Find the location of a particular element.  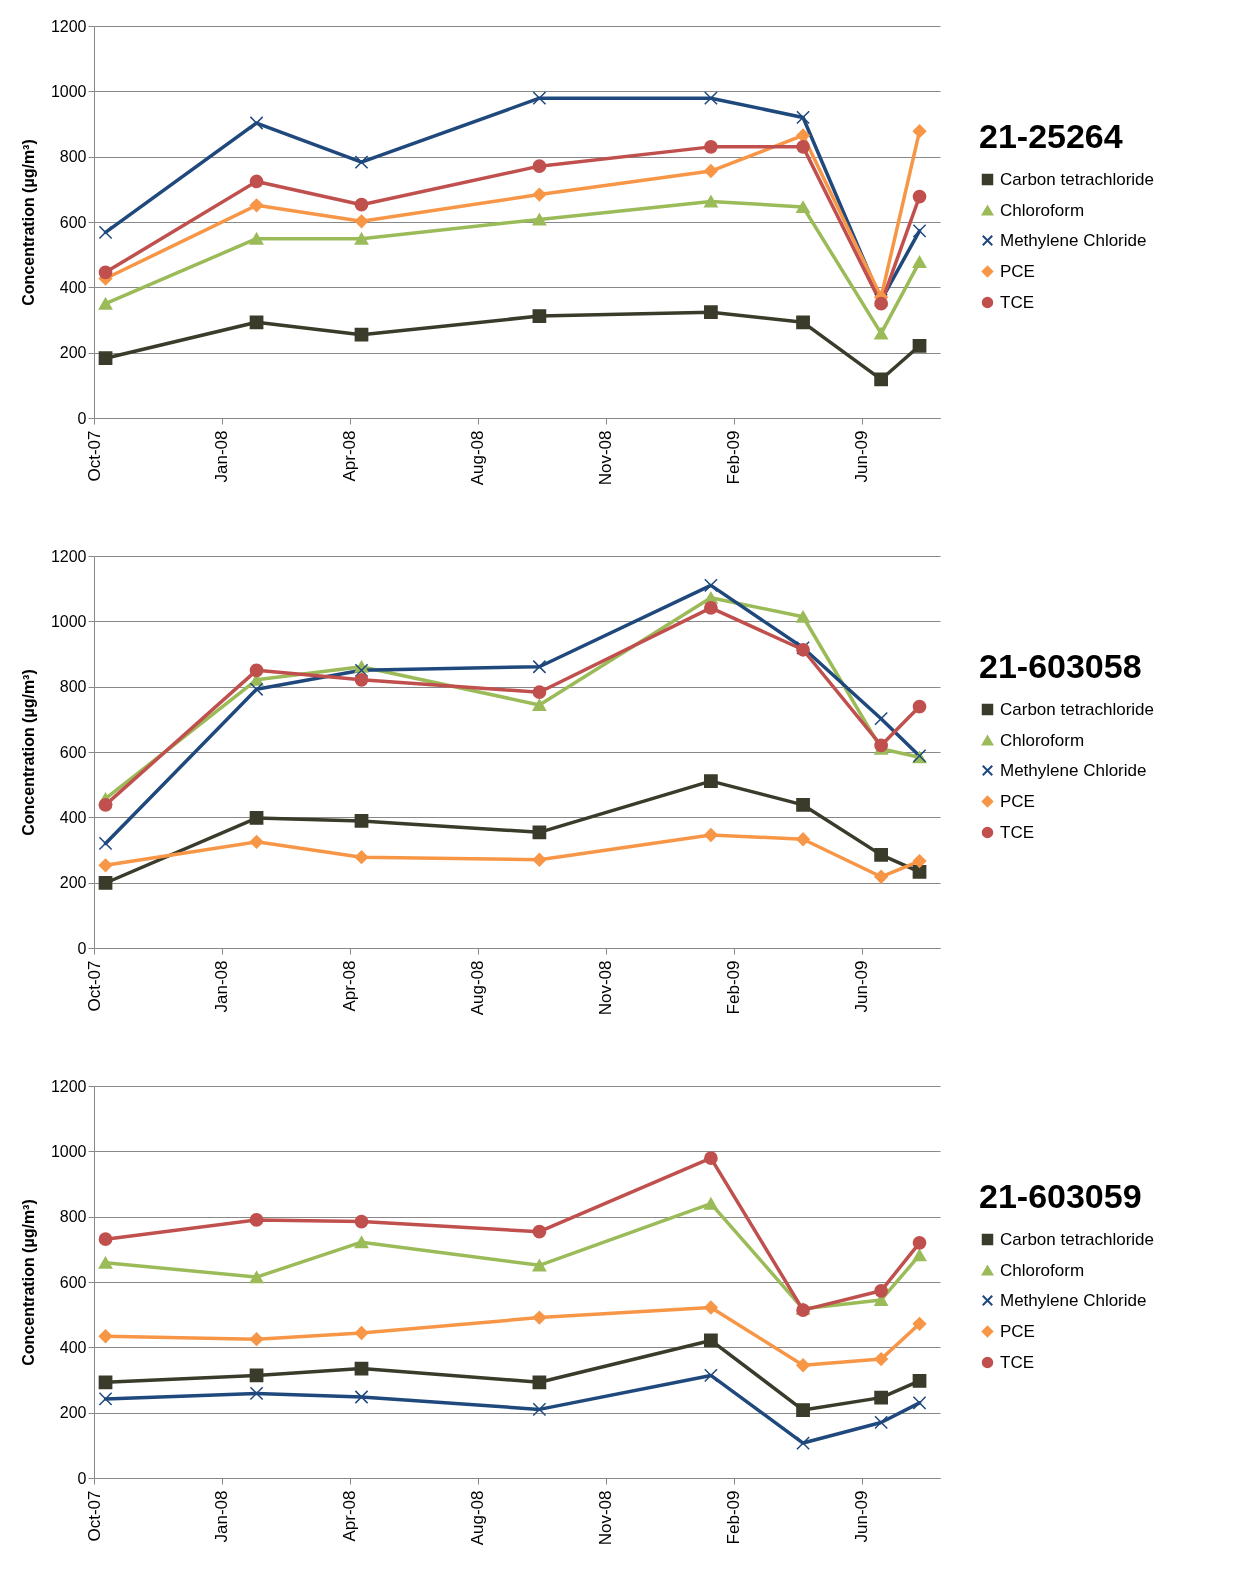

legend-title: 21-603059 is located at coordinates (1060, 1196).